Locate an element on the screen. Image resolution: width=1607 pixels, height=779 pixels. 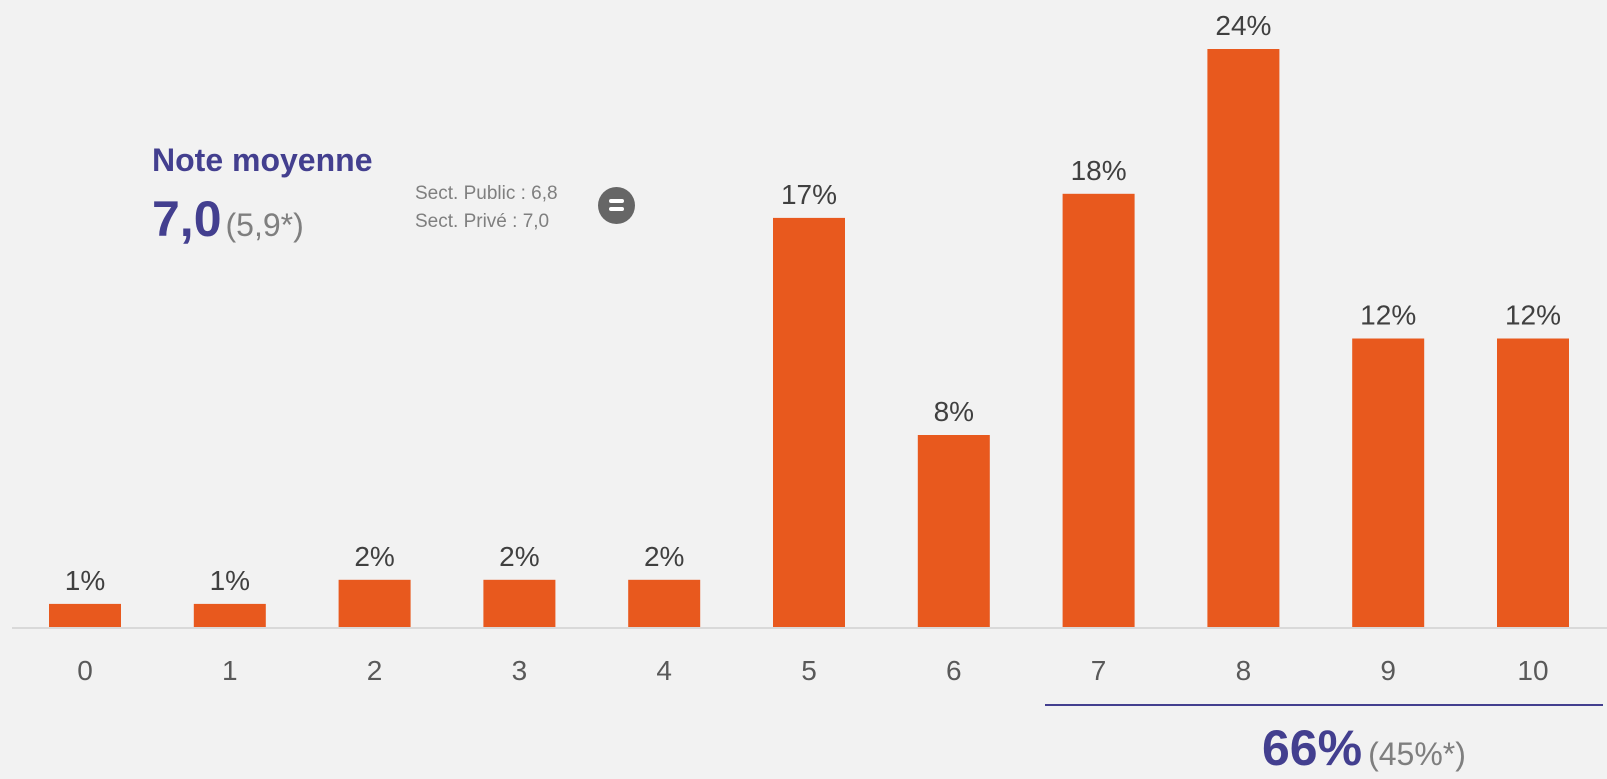
data-label-10: 12% is located at coordinates (1533, 315).